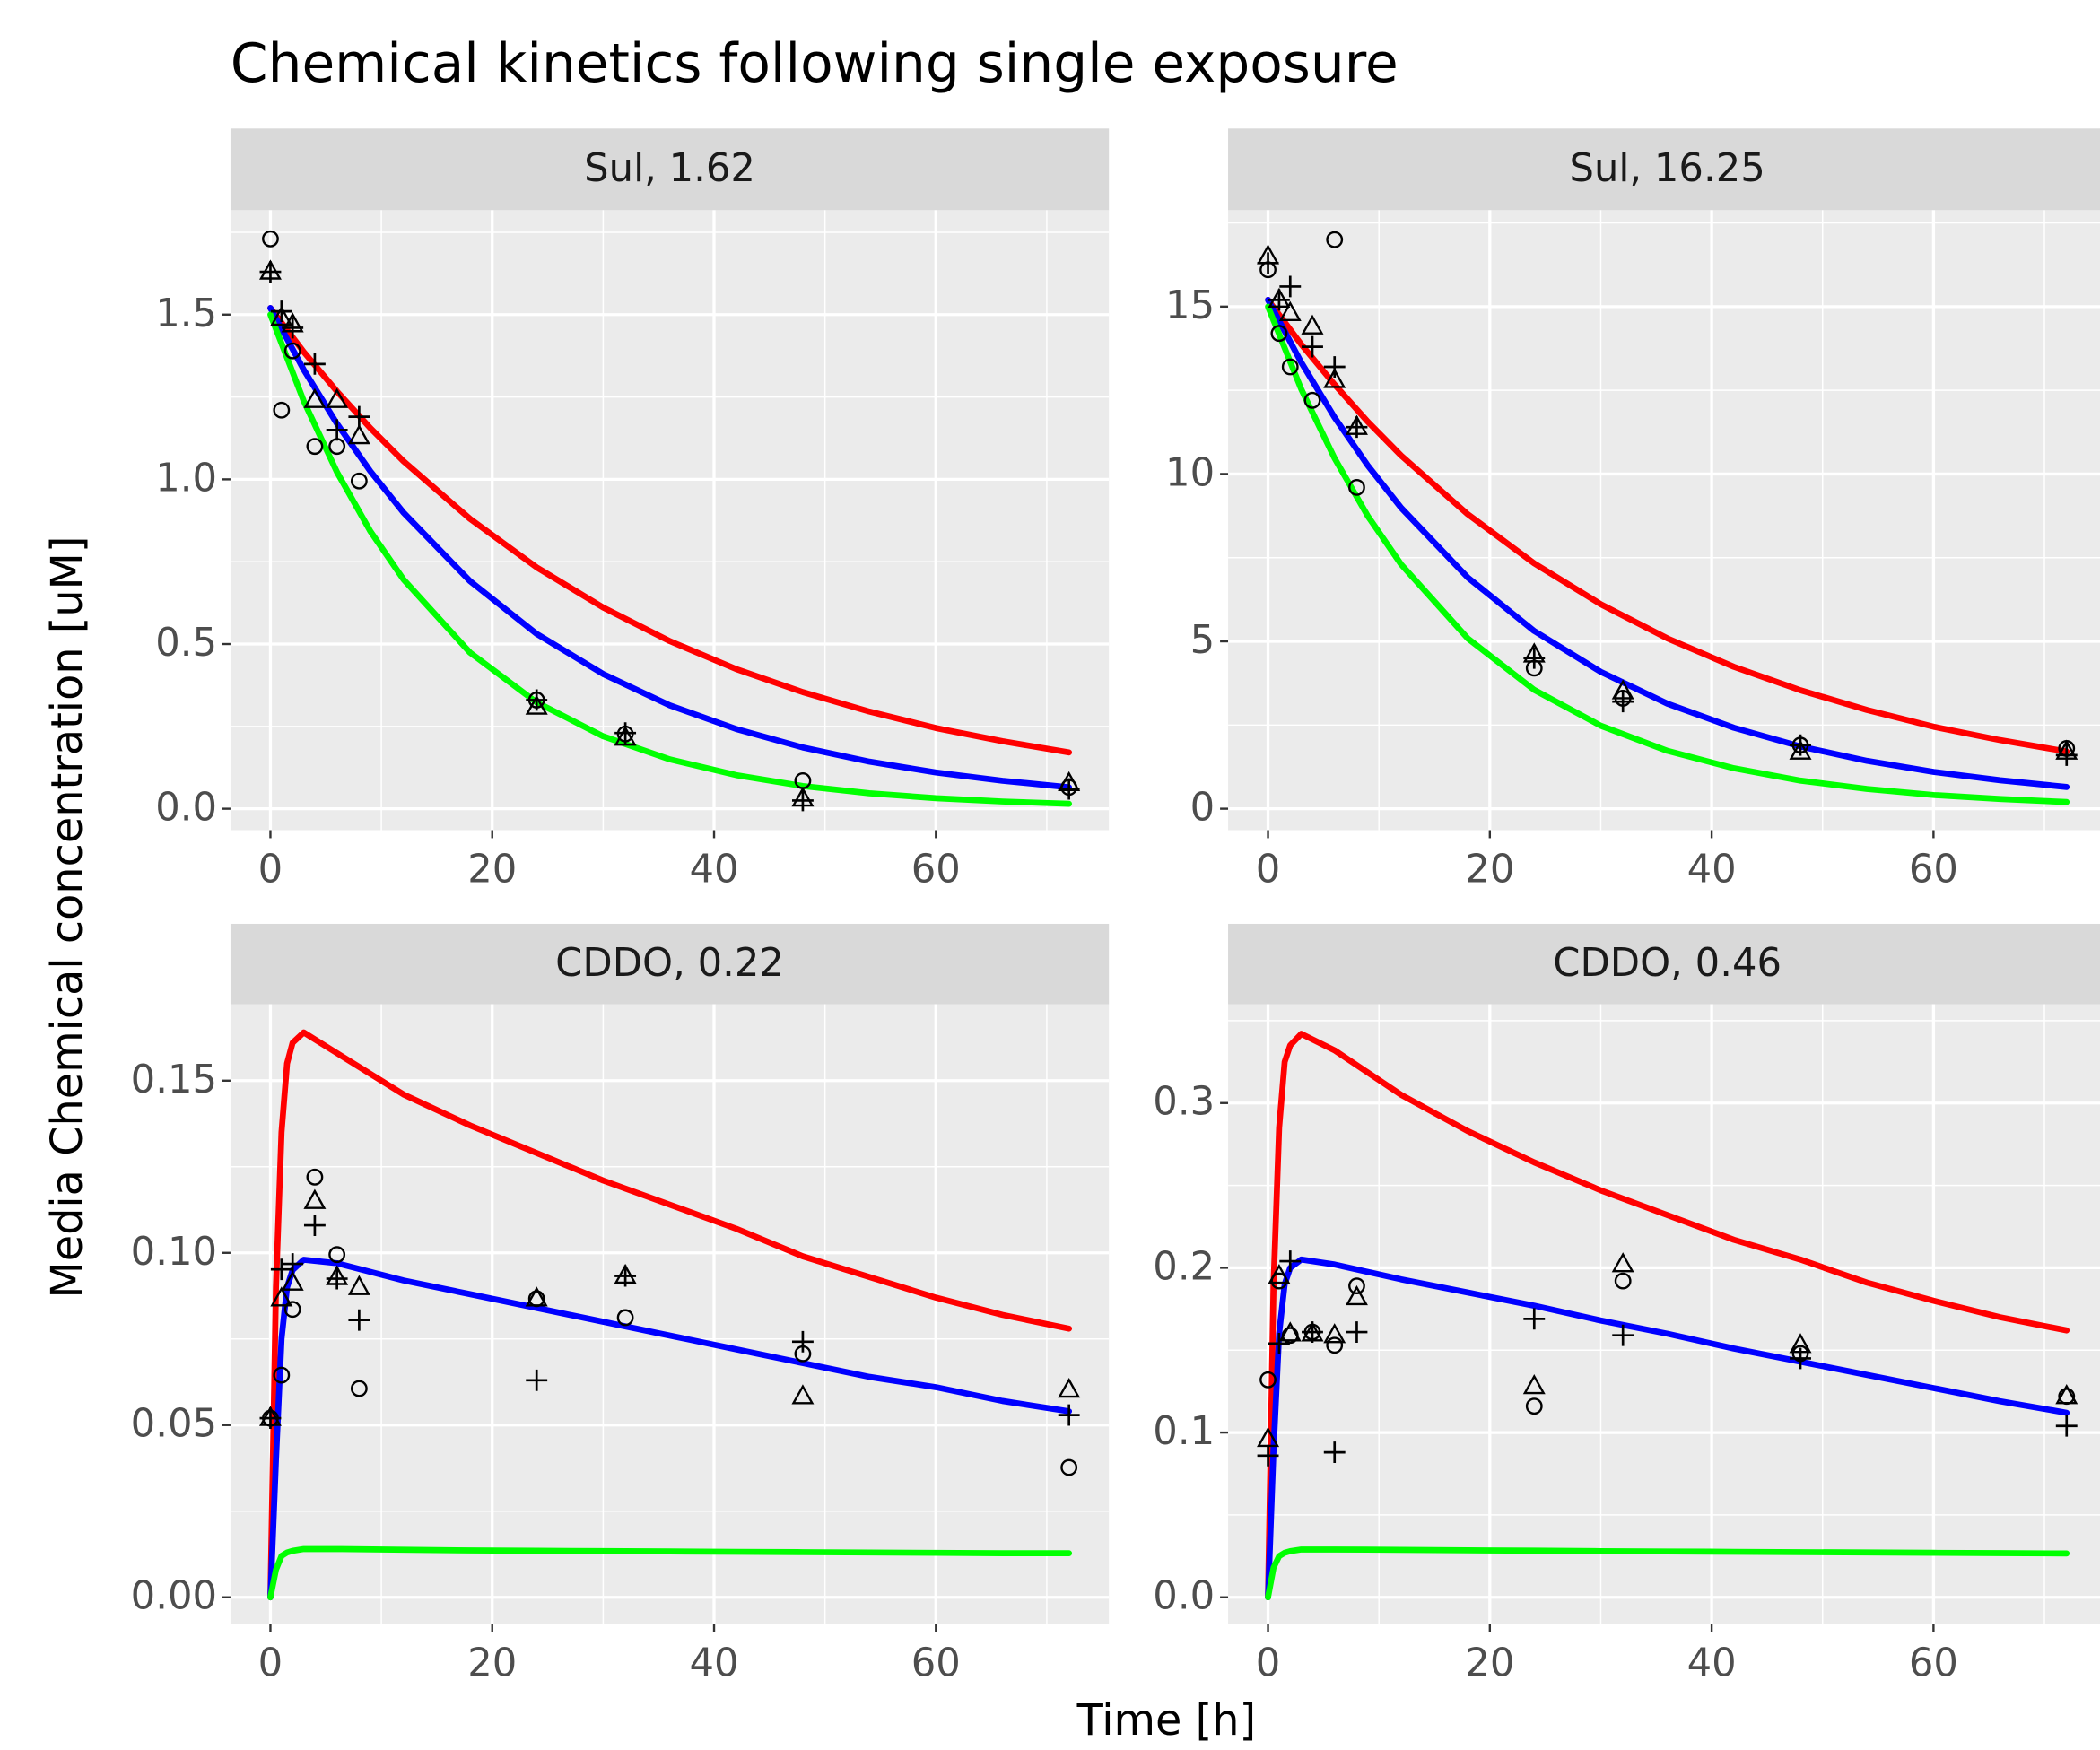  I want to click on y-tick-label: 0.1, so click(1184, 1431).